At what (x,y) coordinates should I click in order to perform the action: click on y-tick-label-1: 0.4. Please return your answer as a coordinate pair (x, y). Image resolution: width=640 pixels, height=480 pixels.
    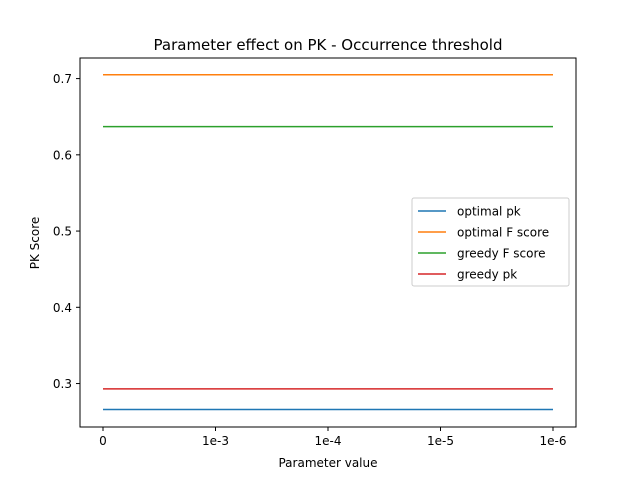
    Looking at the image, I should click on (62, 308).